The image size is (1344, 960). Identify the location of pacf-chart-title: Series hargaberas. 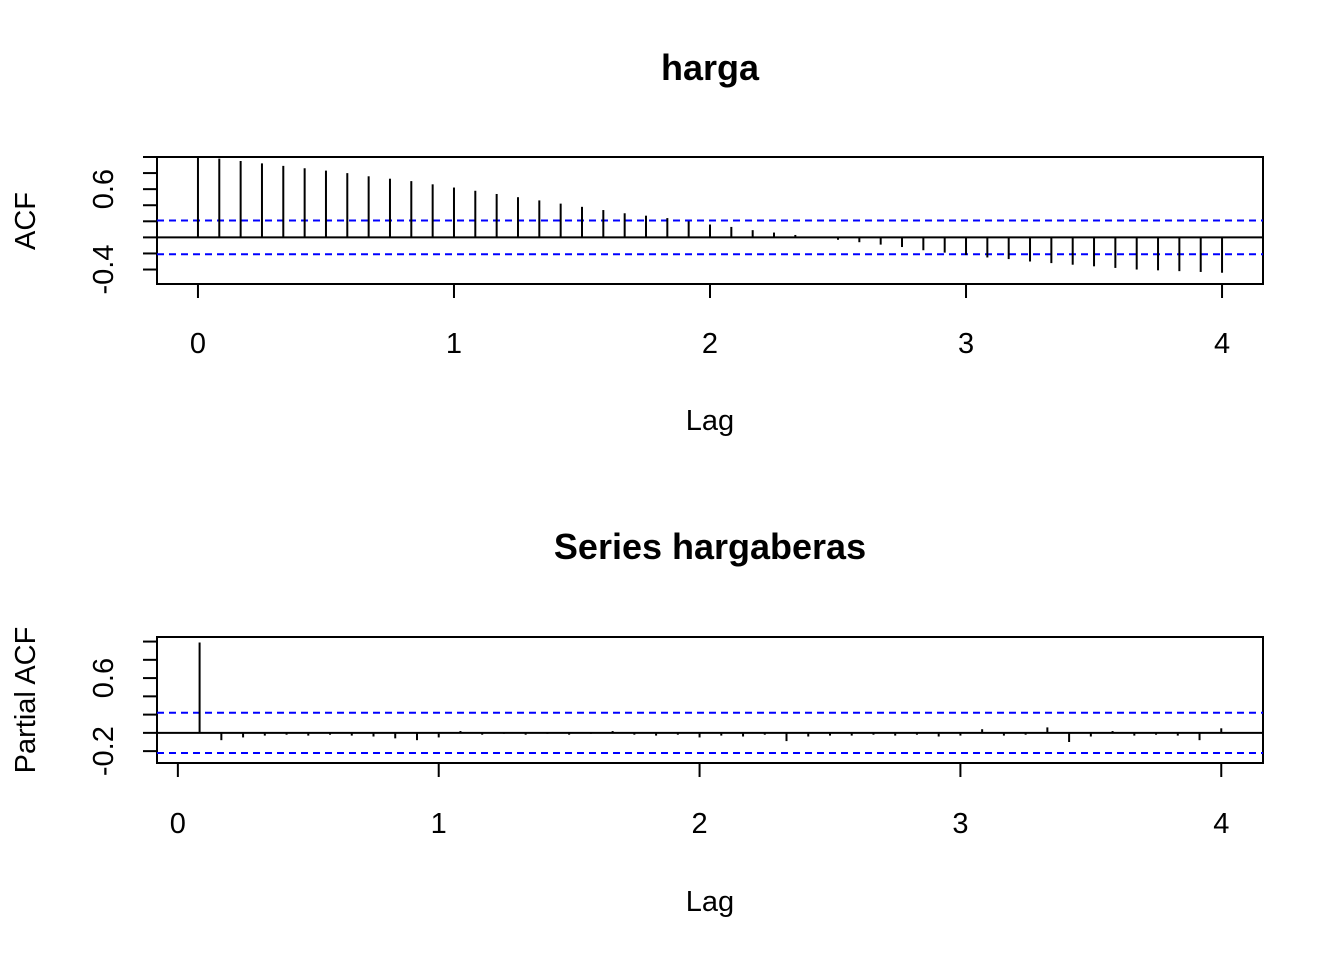
(710, 546).